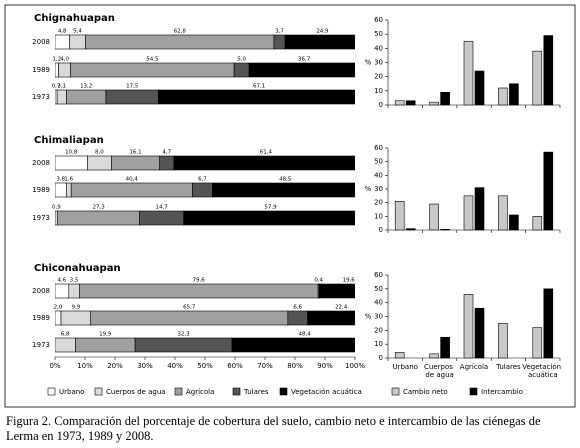 This screenshot has width=580, height=448. What do you see at coordinates (326, 392) in the screenshot?
I see `legend-label: Vegetación acuática` at bounding box center [326, 392].